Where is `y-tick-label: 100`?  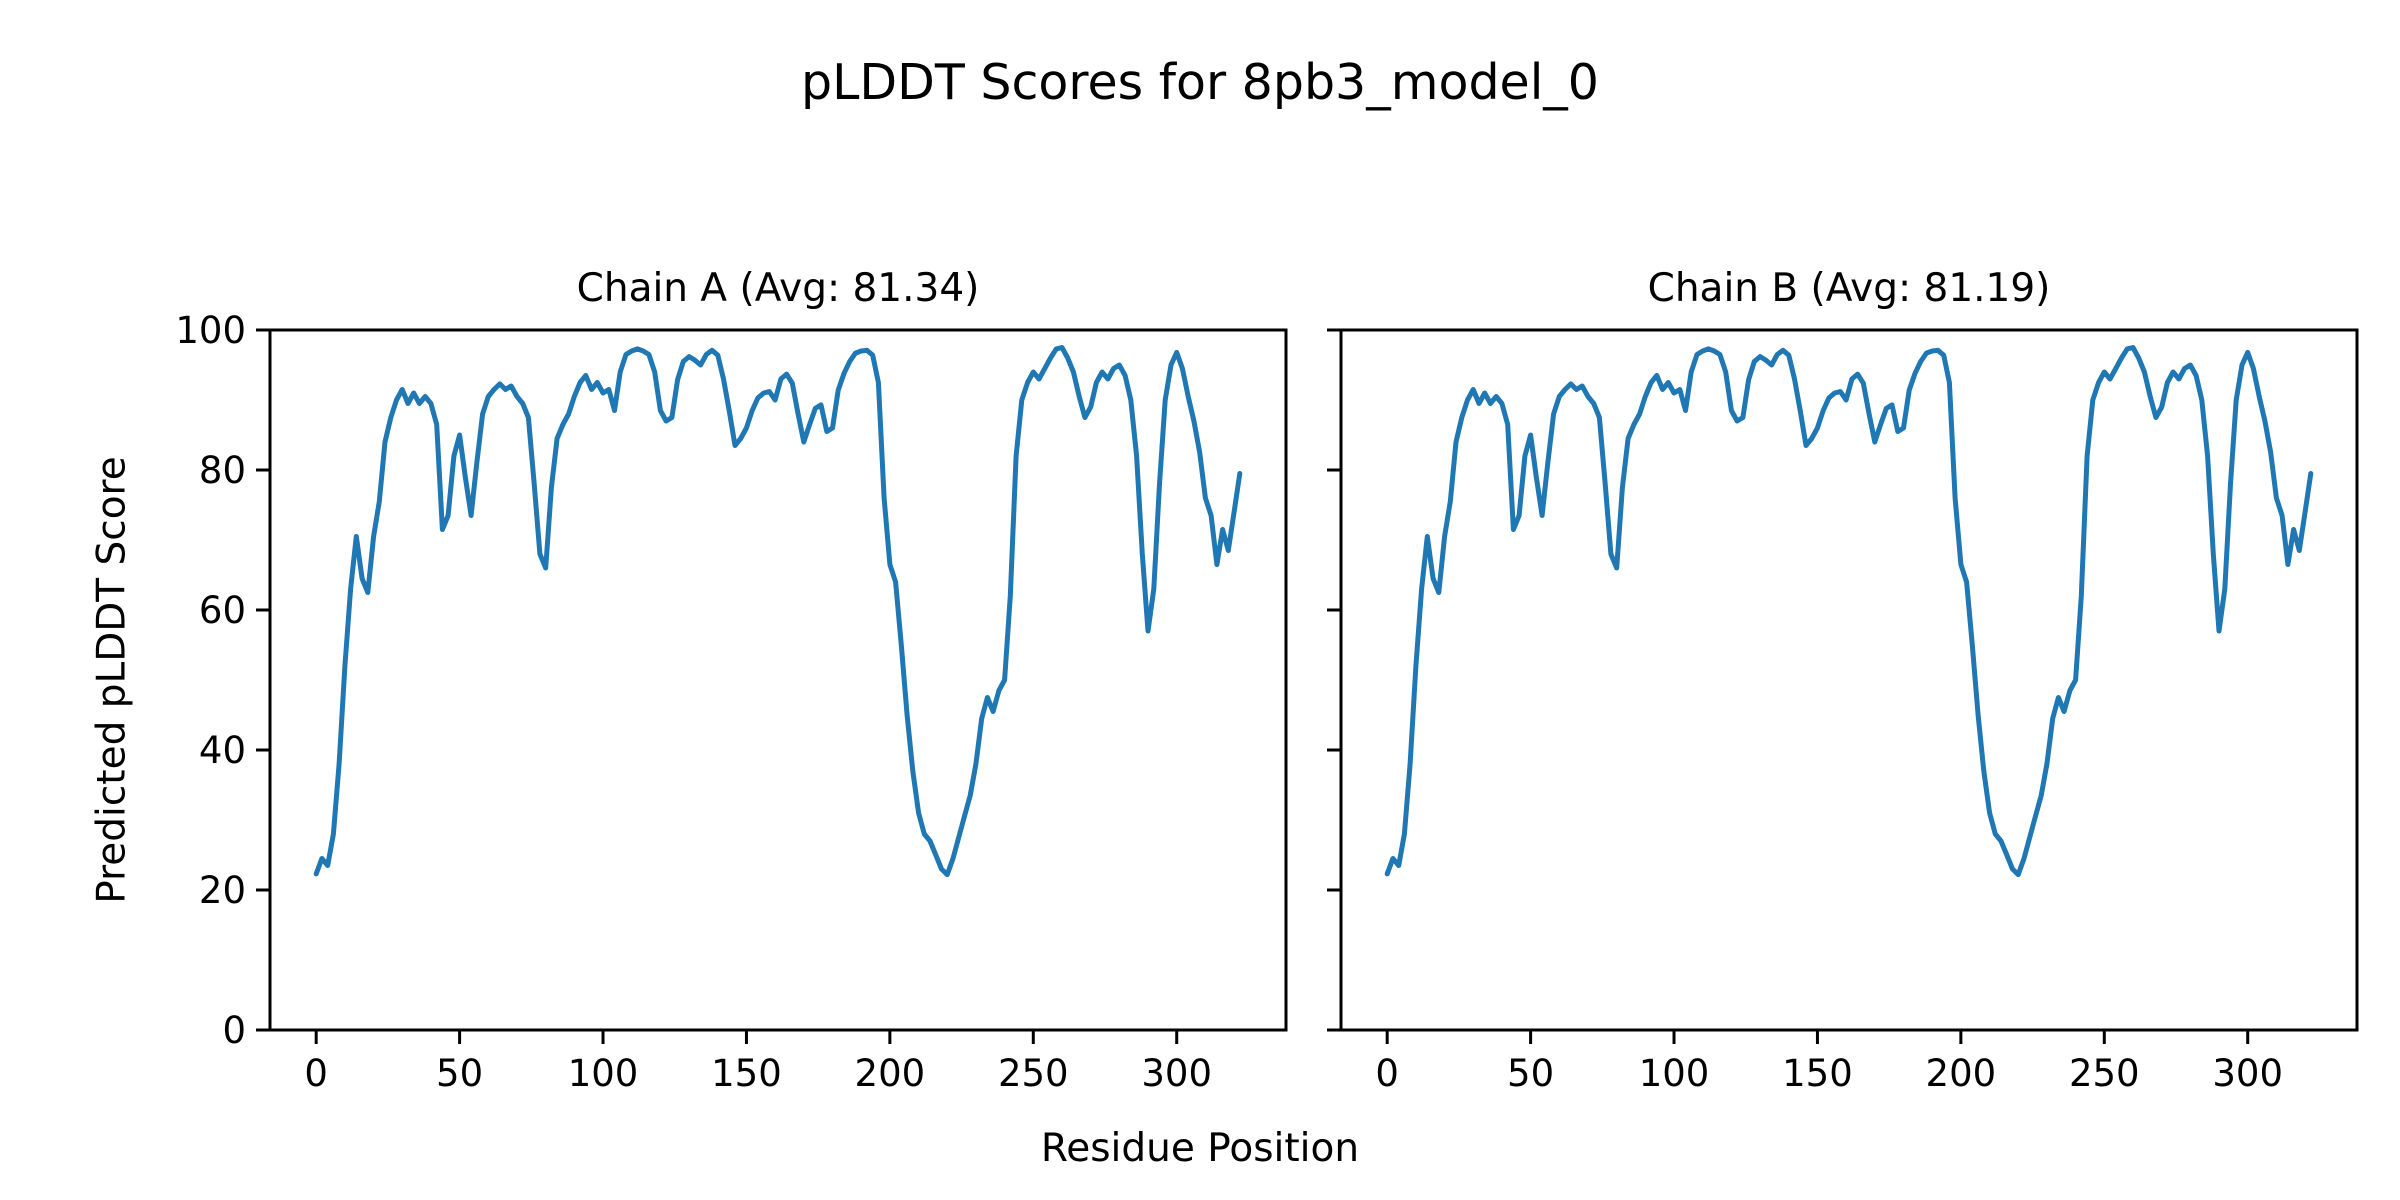
y-tick-label: 100 is located at coordinates (210, 330).